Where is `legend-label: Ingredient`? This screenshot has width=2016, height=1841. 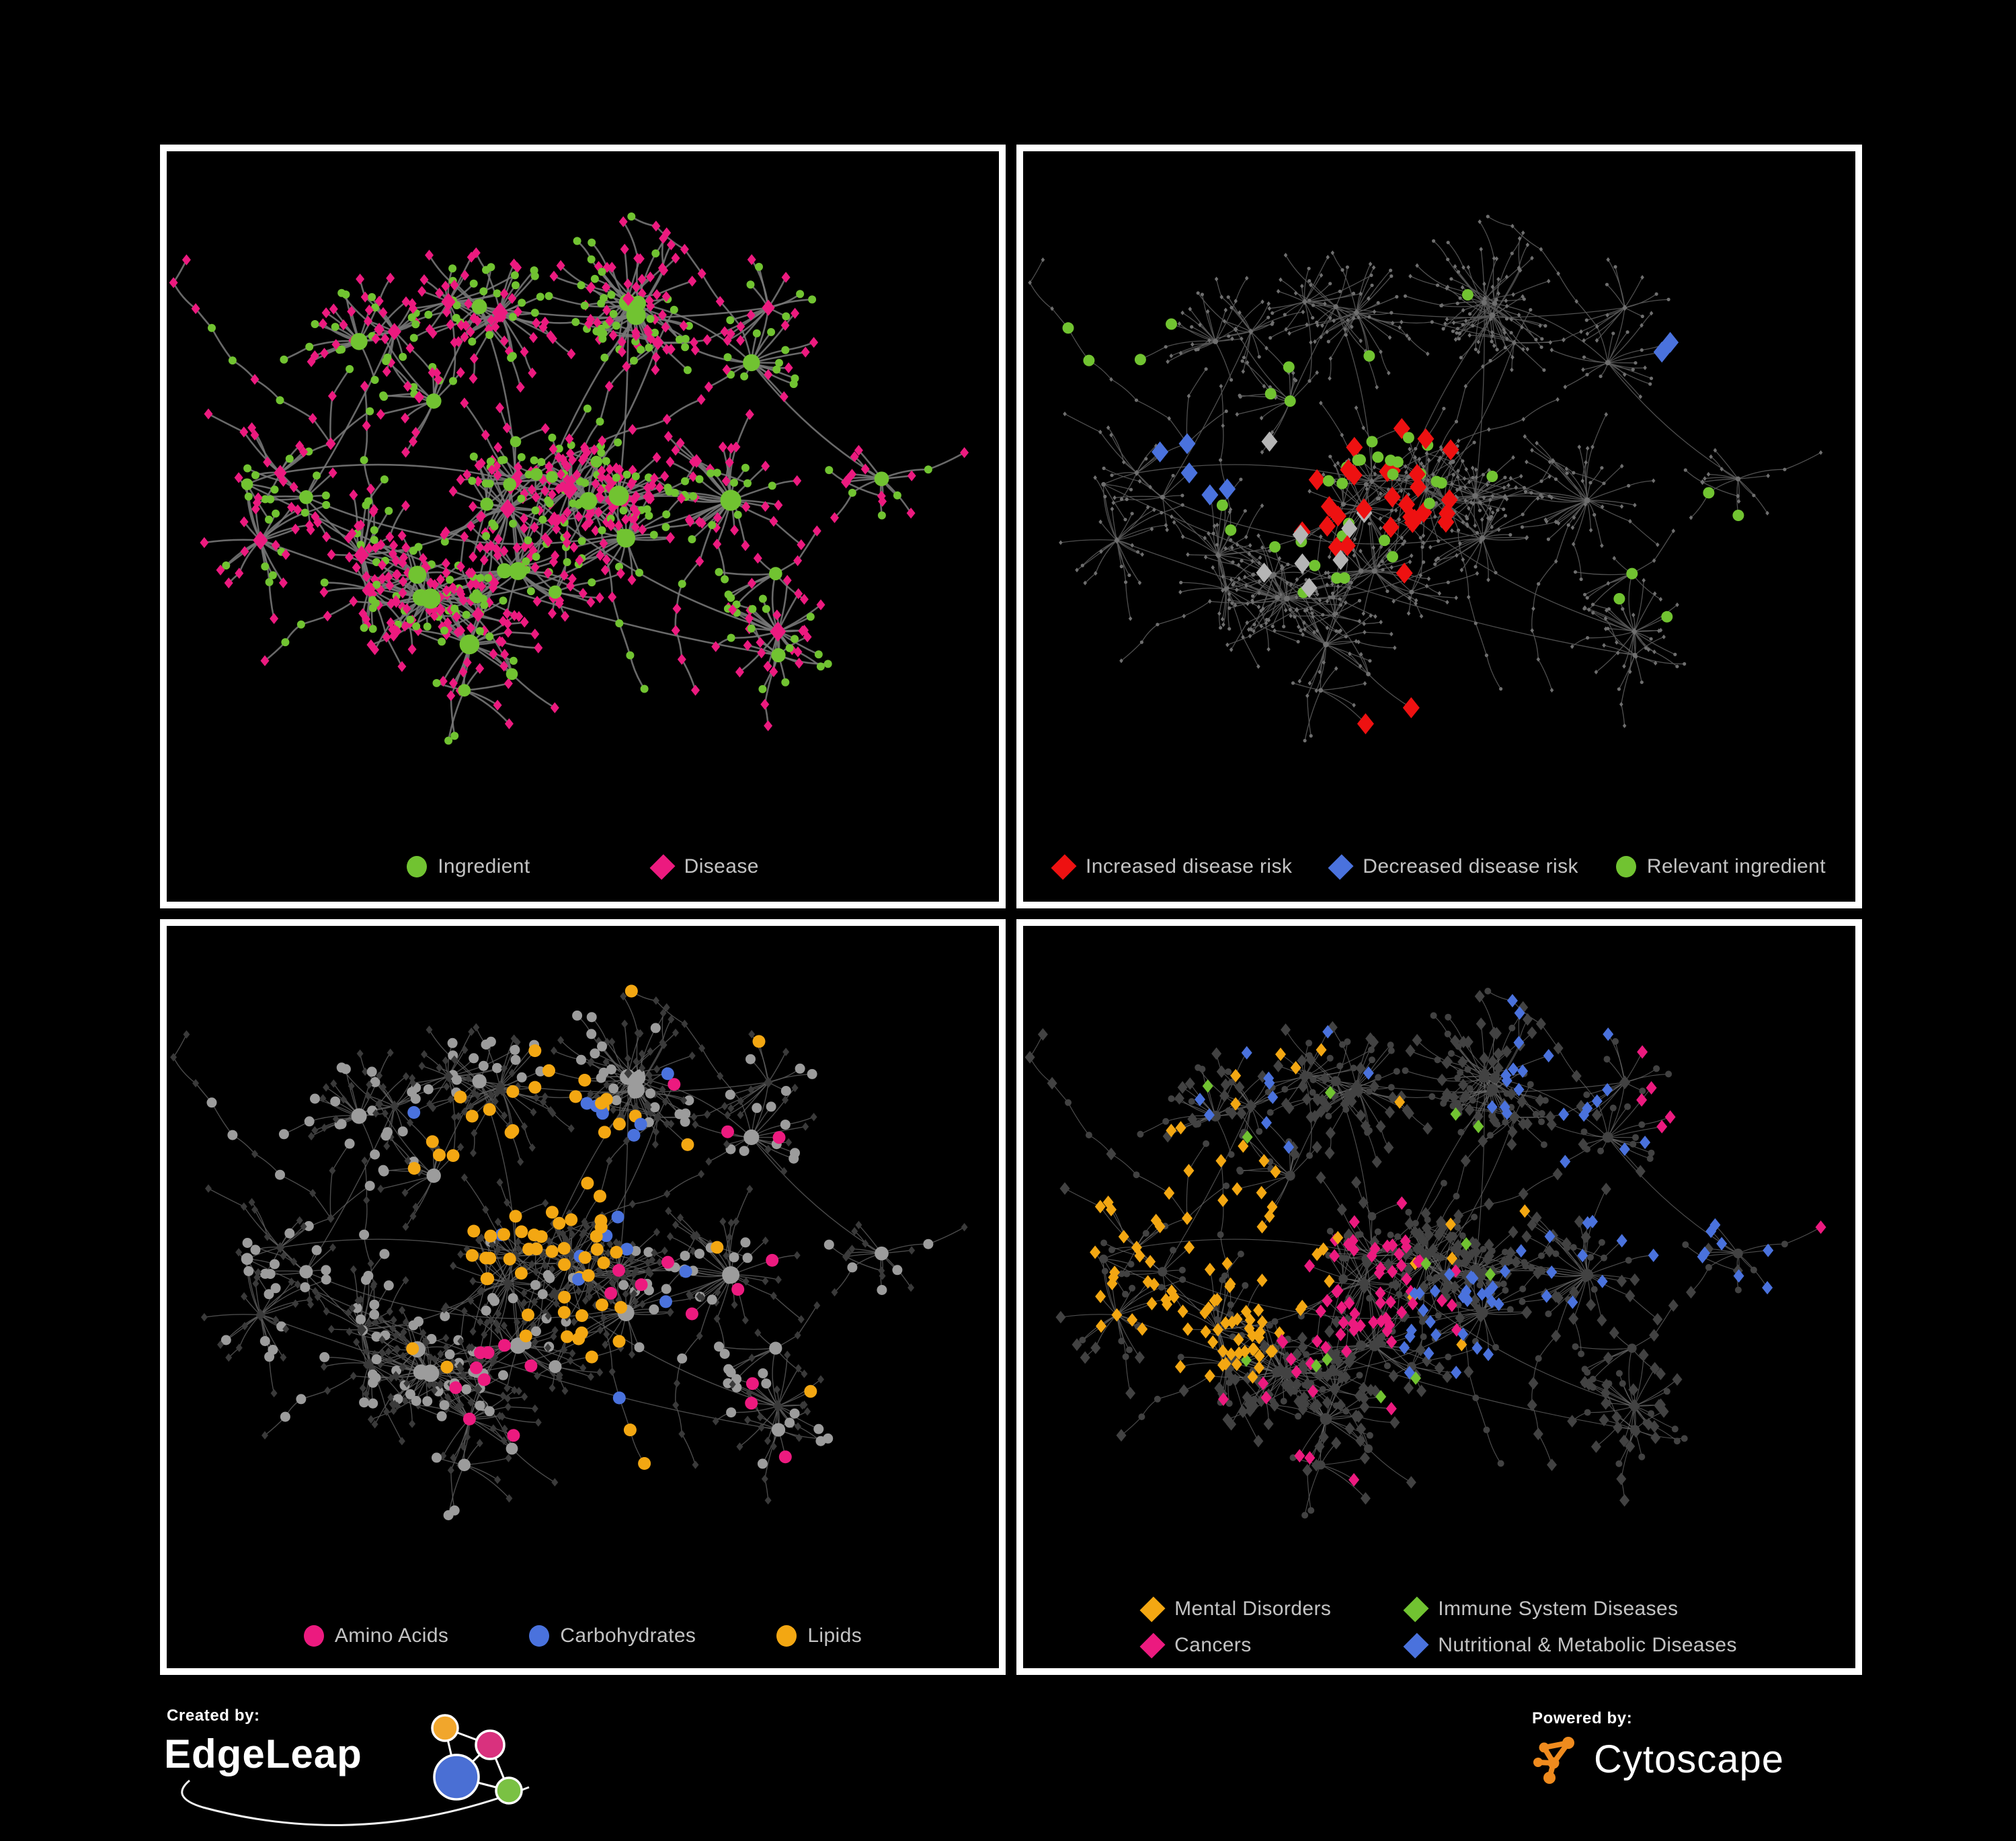
legend-label: Ingredient is located at coordinates (484, 866).